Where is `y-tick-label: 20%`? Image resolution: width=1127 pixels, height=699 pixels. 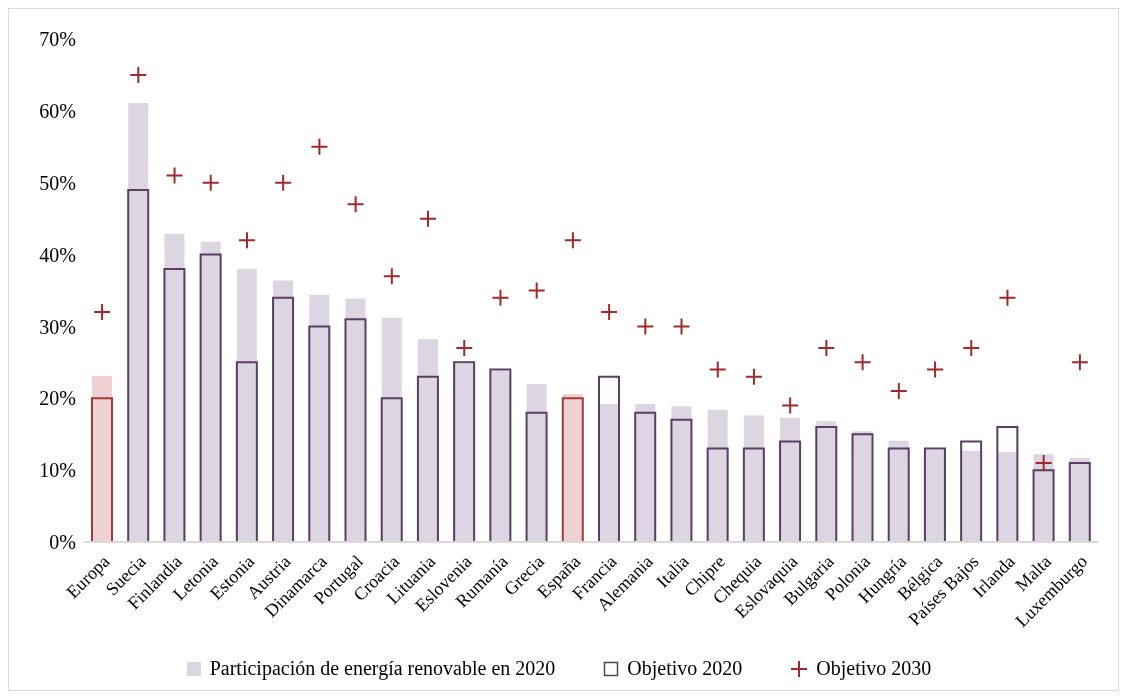
y-tick-label: 20% is located at coordinates (57, 398).